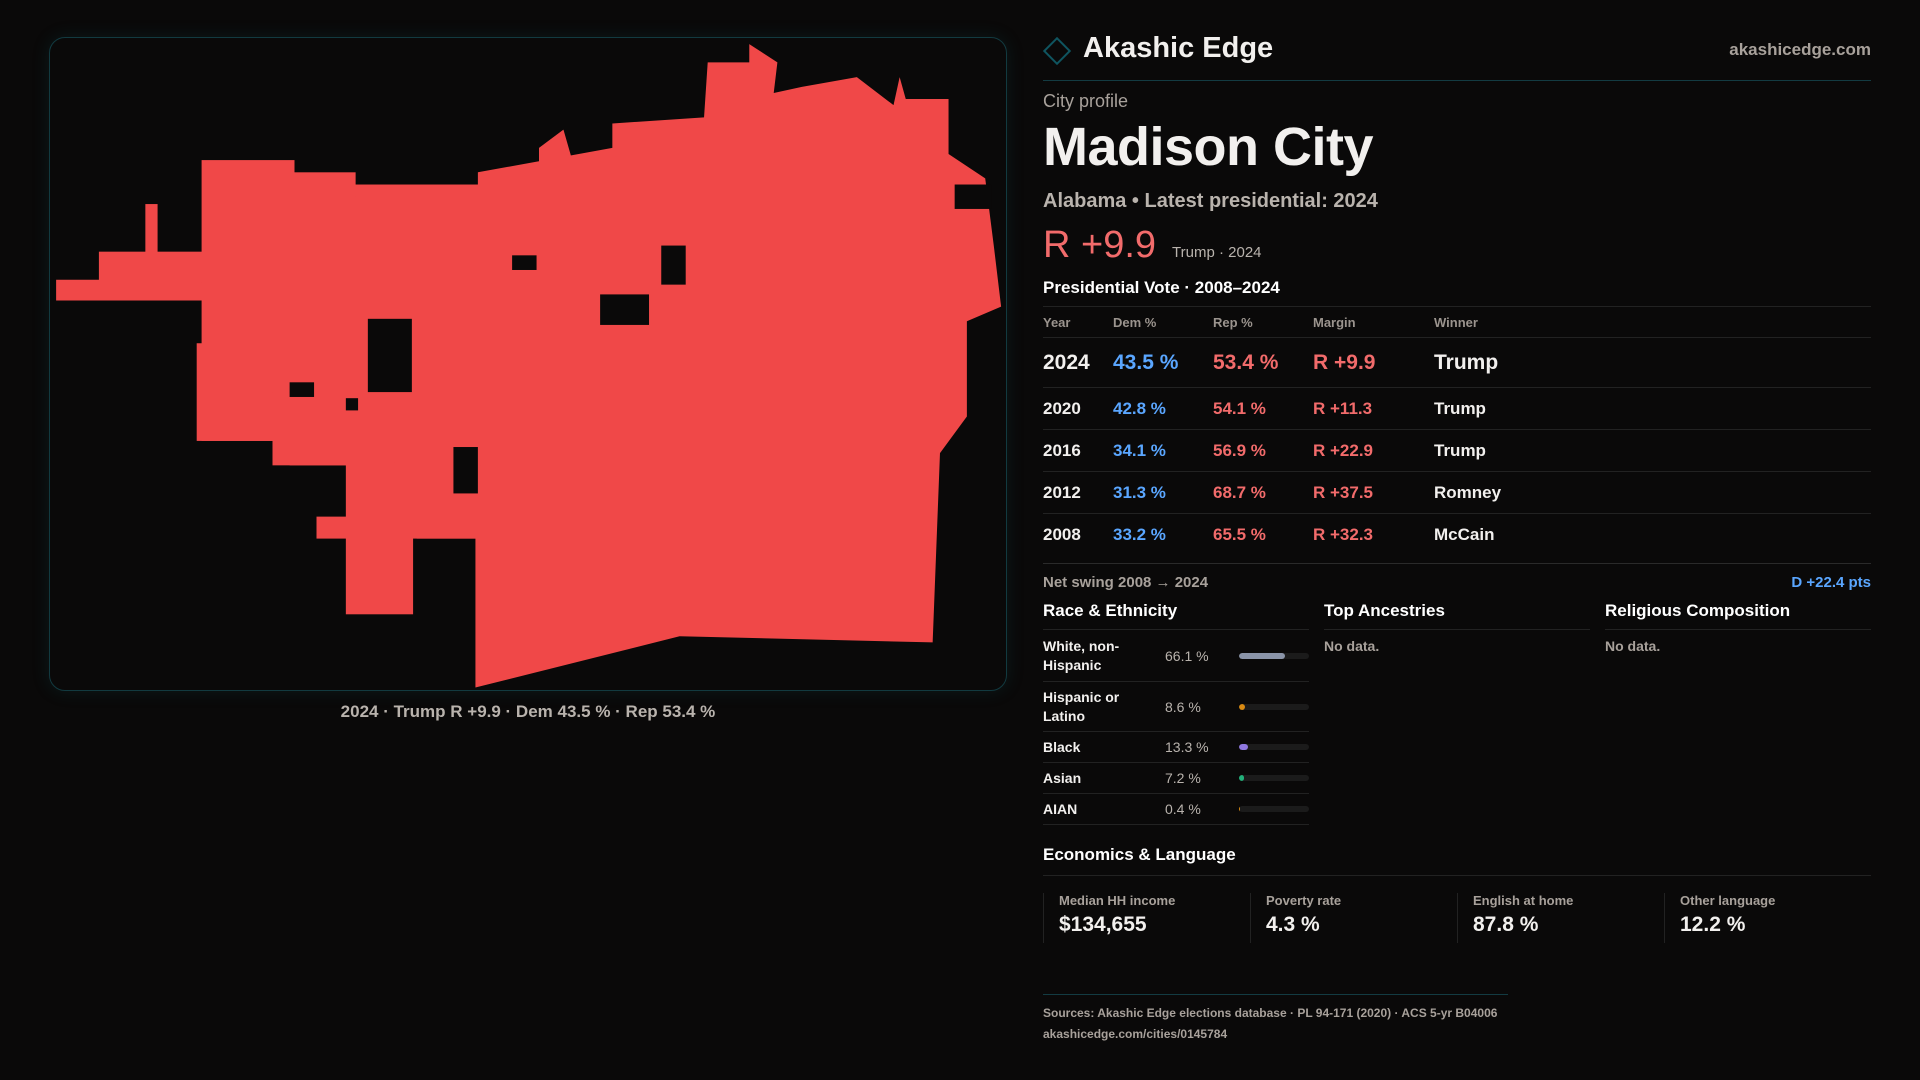 This screenshot has height=1080, width=1920. What do you see at coordinates (1652, 534) in the screenshot?
I see `cell-winner: McCain` at bounding box center [1652, 534].